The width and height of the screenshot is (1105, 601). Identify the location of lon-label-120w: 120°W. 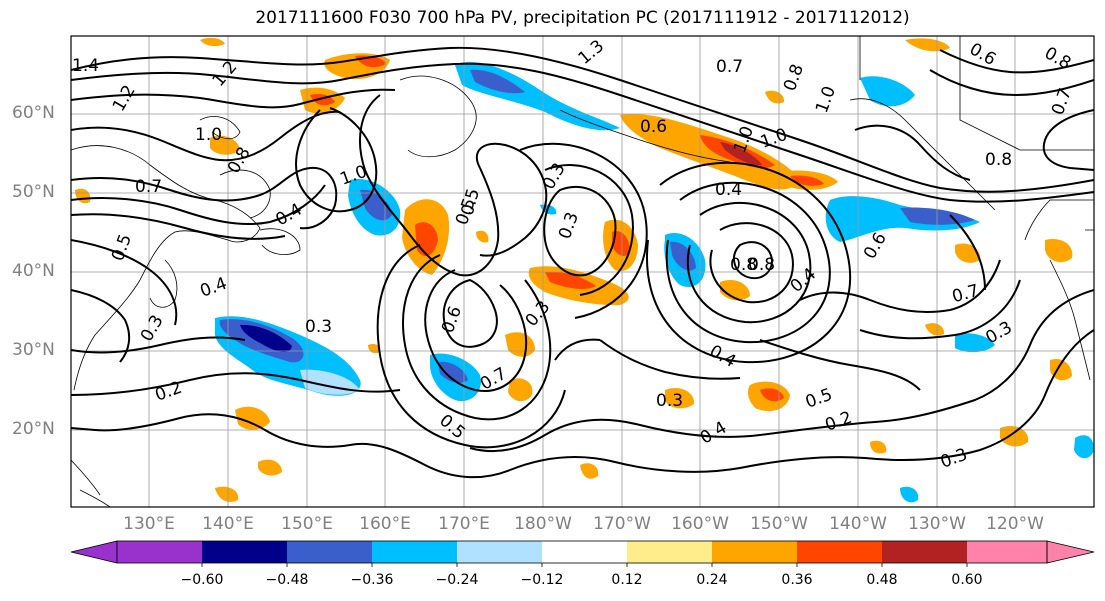
(1015, 524).